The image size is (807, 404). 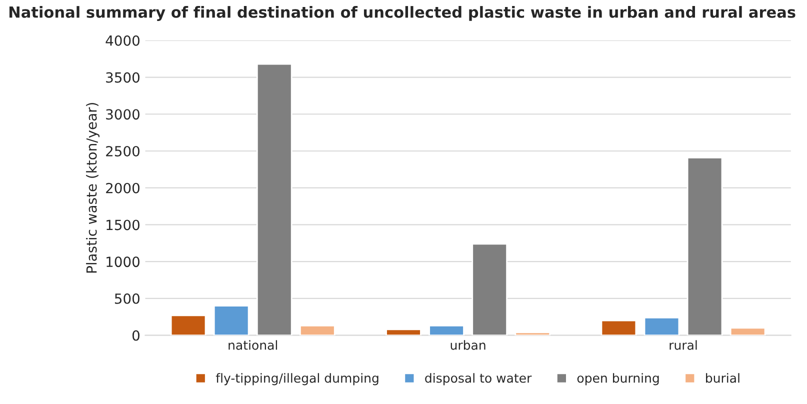 What do you see at coordinates (123, 77) in the screenshot?
I see `y-tick-label: 3500` at bounding box center [123, 77].